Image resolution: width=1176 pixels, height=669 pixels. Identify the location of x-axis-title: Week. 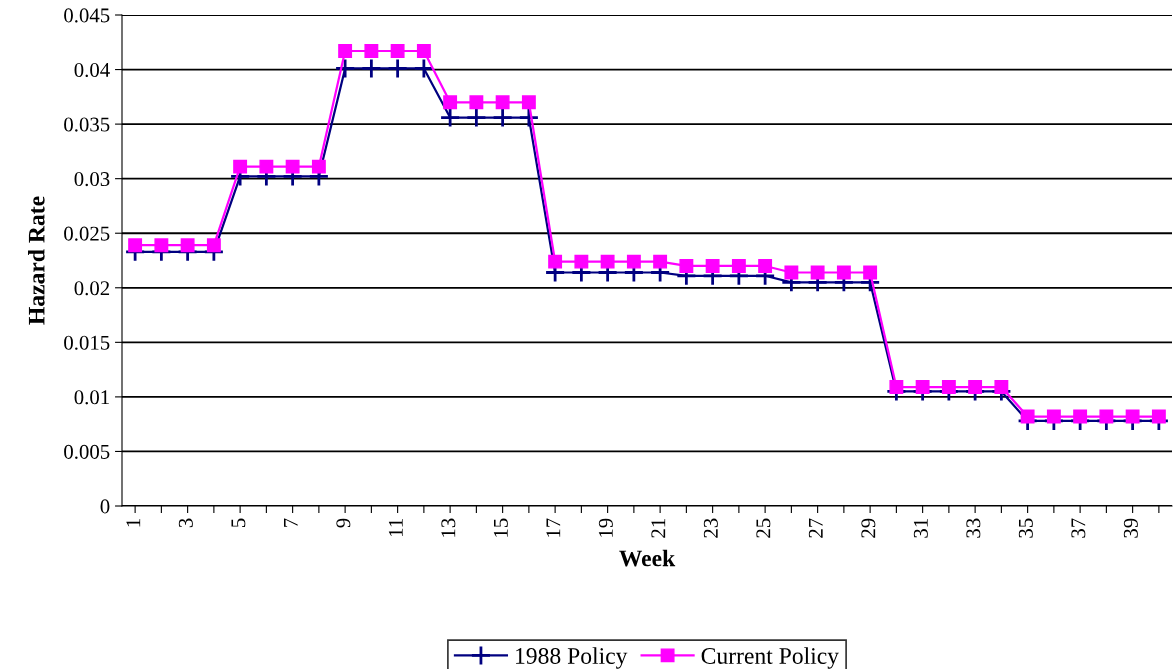
(647, 558).